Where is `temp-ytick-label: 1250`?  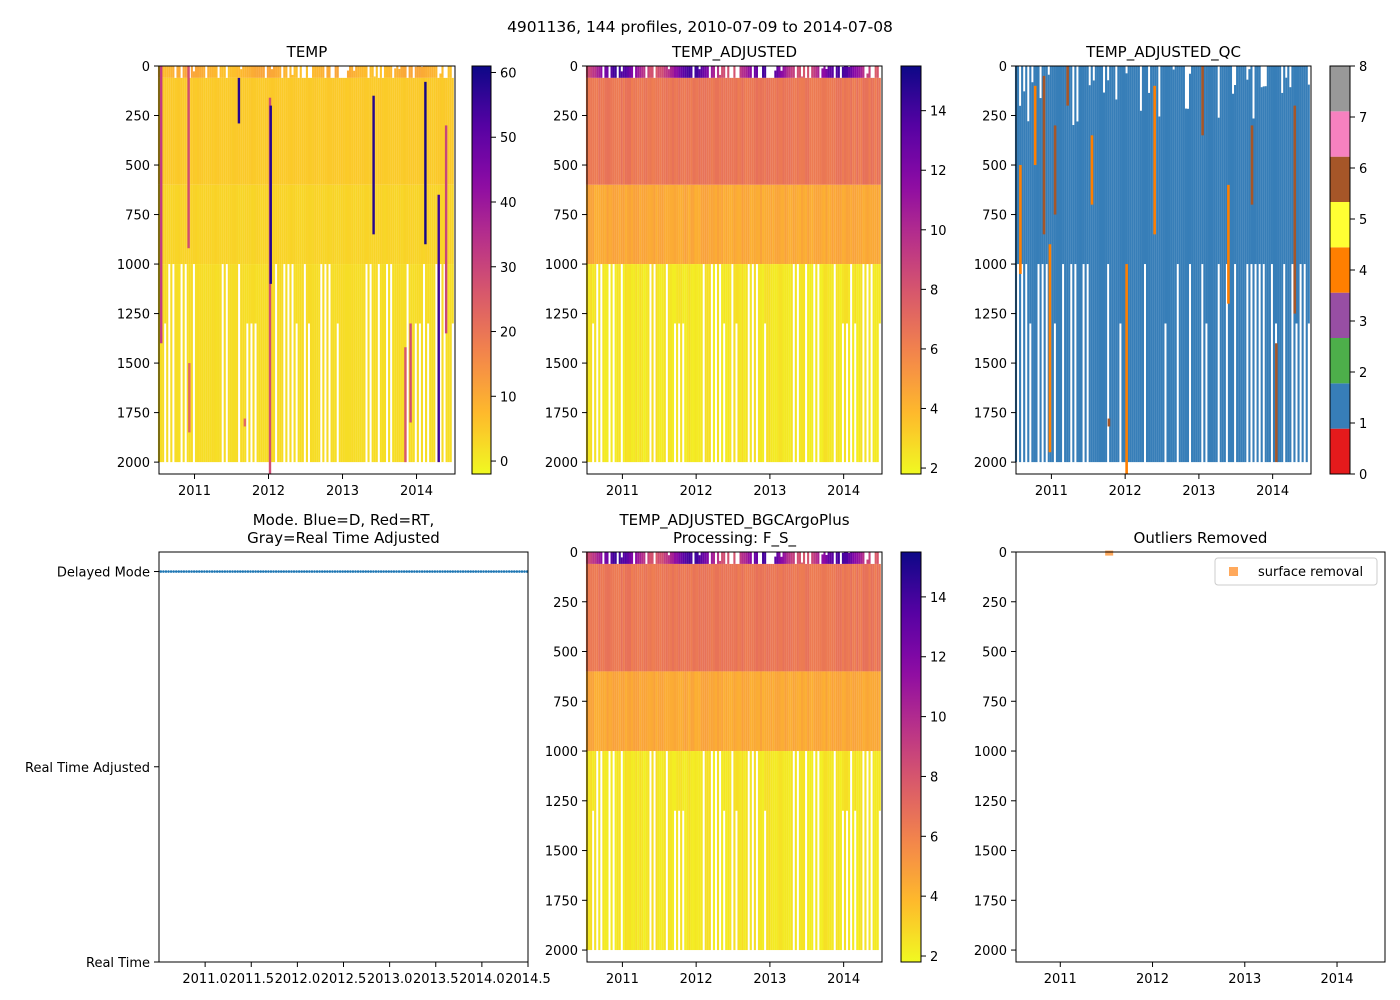
temp-ytick-label: 1250 is located at coordinates (133, 315).